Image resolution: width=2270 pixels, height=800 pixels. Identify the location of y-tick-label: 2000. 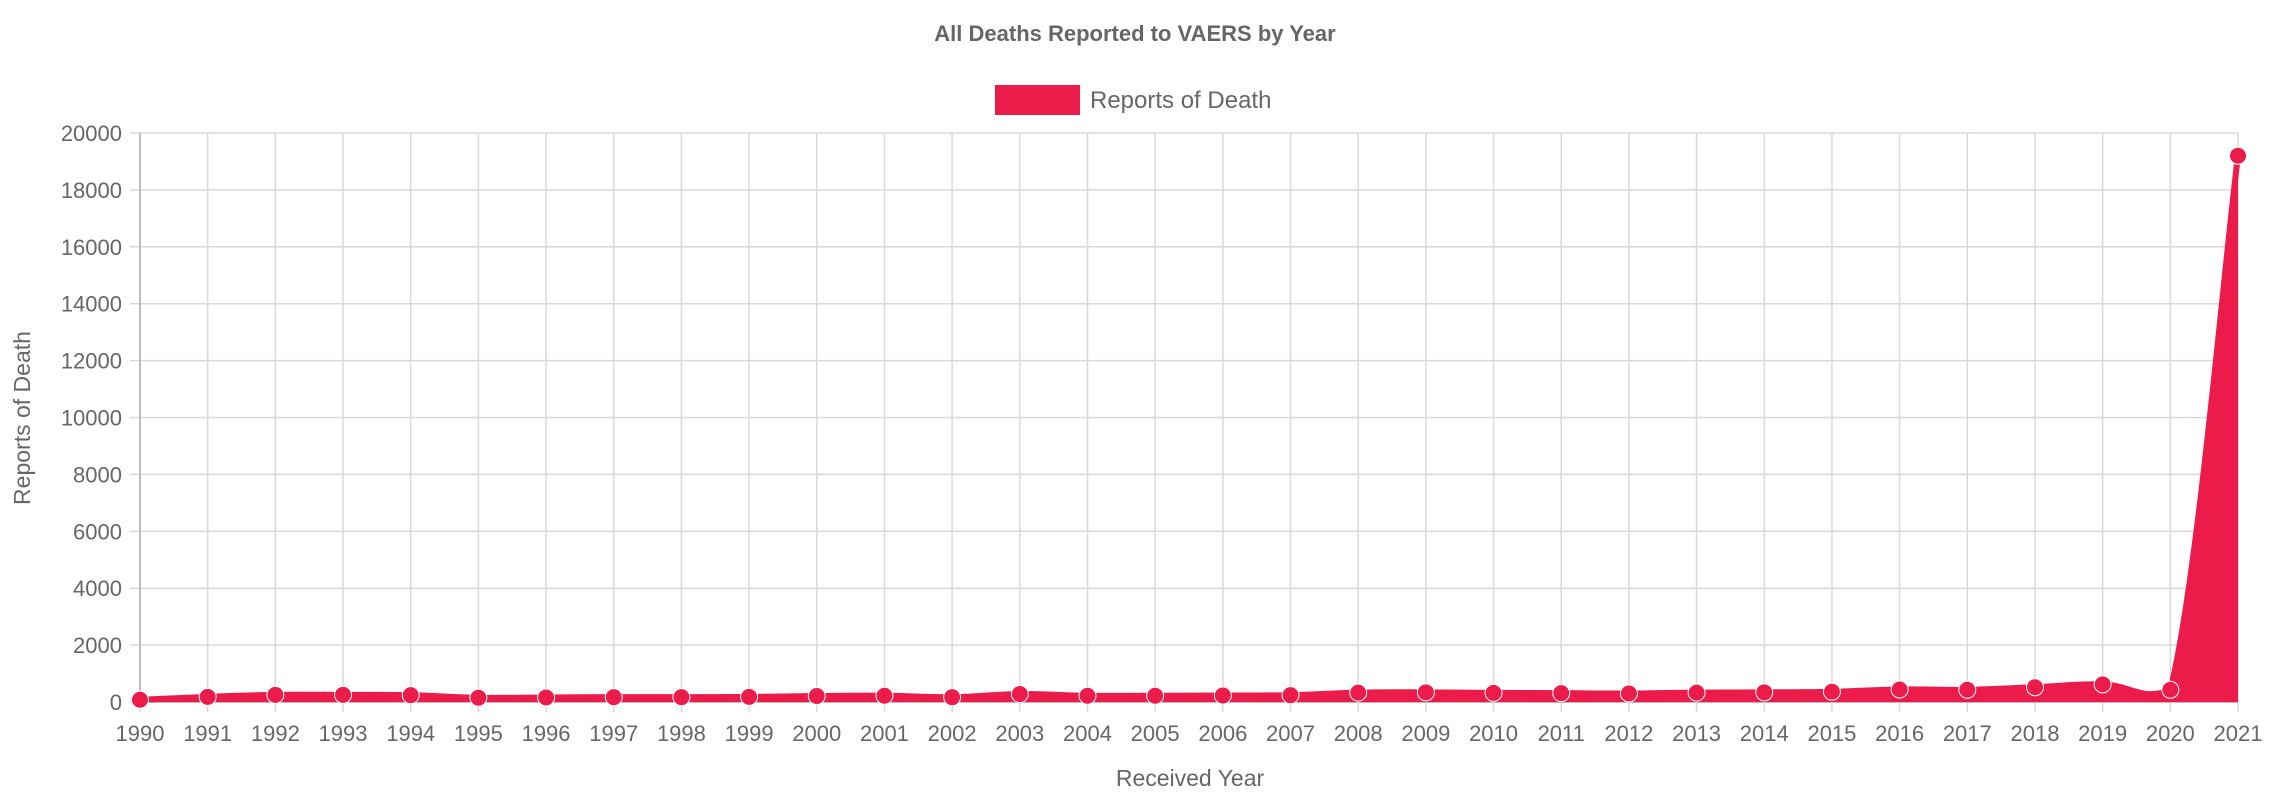
(97, 645).